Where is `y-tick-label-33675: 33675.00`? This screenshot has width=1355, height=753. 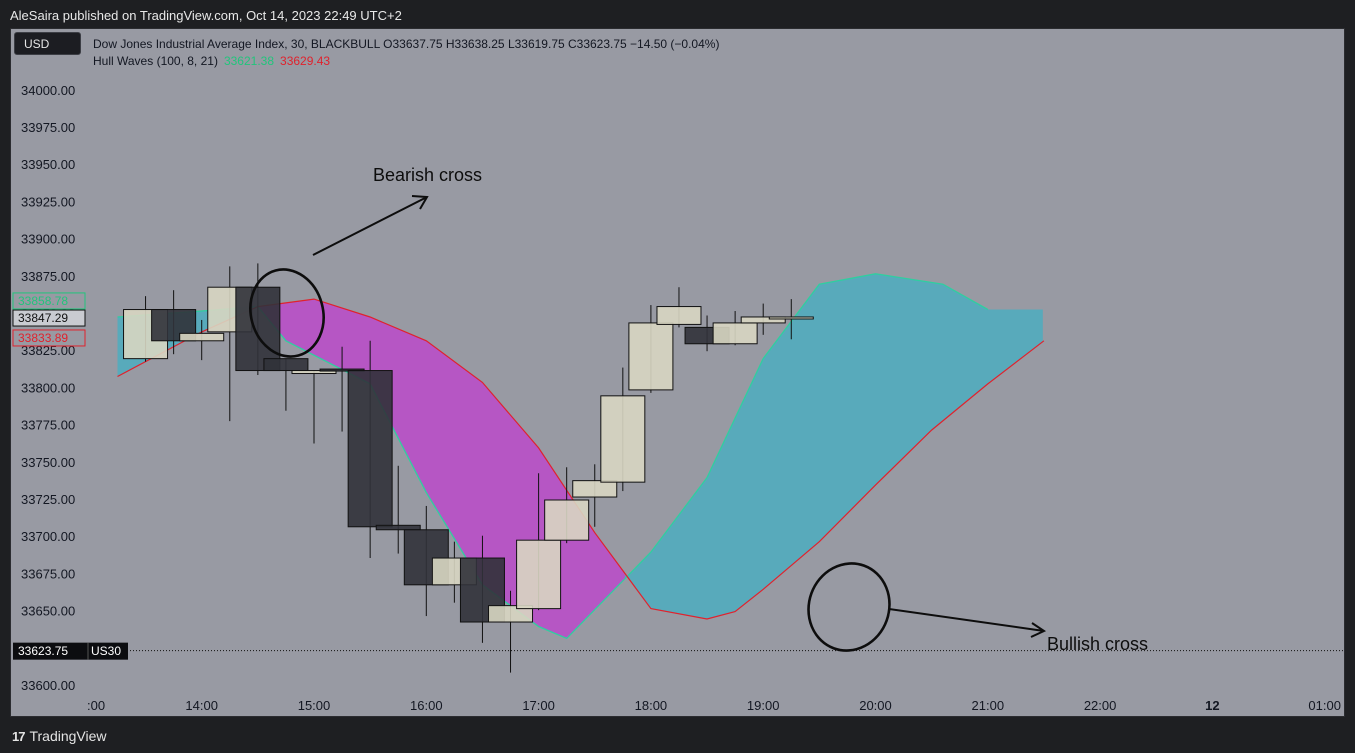
y-tick-label-33675: 33675.00 is located at coordinates (48, 573).